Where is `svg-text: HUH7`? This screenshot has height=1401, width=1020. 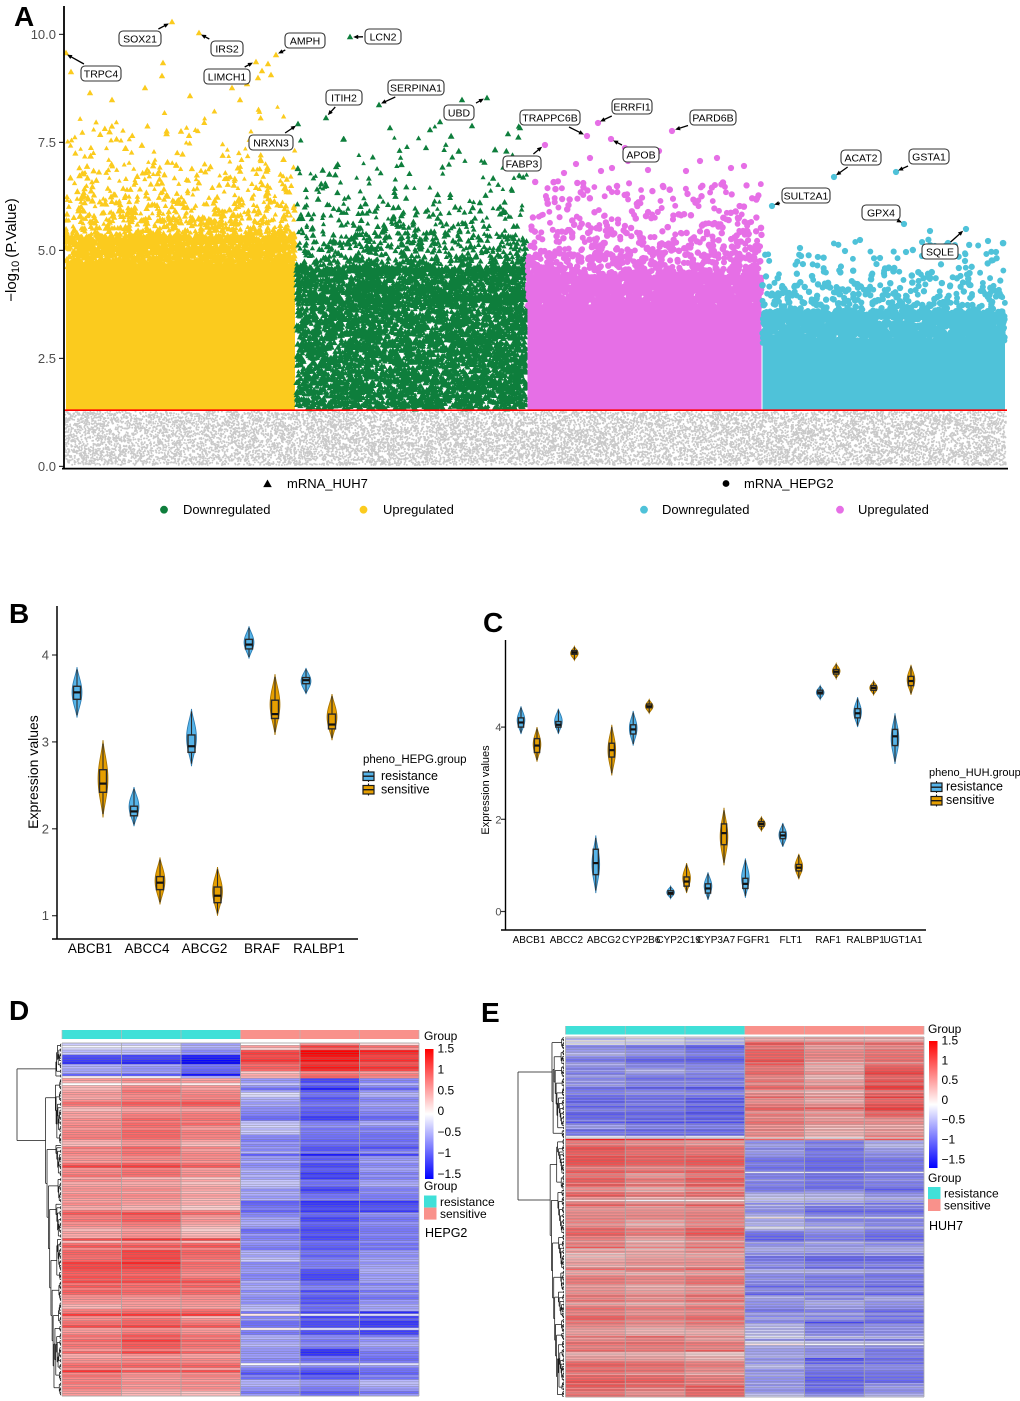
svg-text: HUH7 is located at coordinates (946, 1226).